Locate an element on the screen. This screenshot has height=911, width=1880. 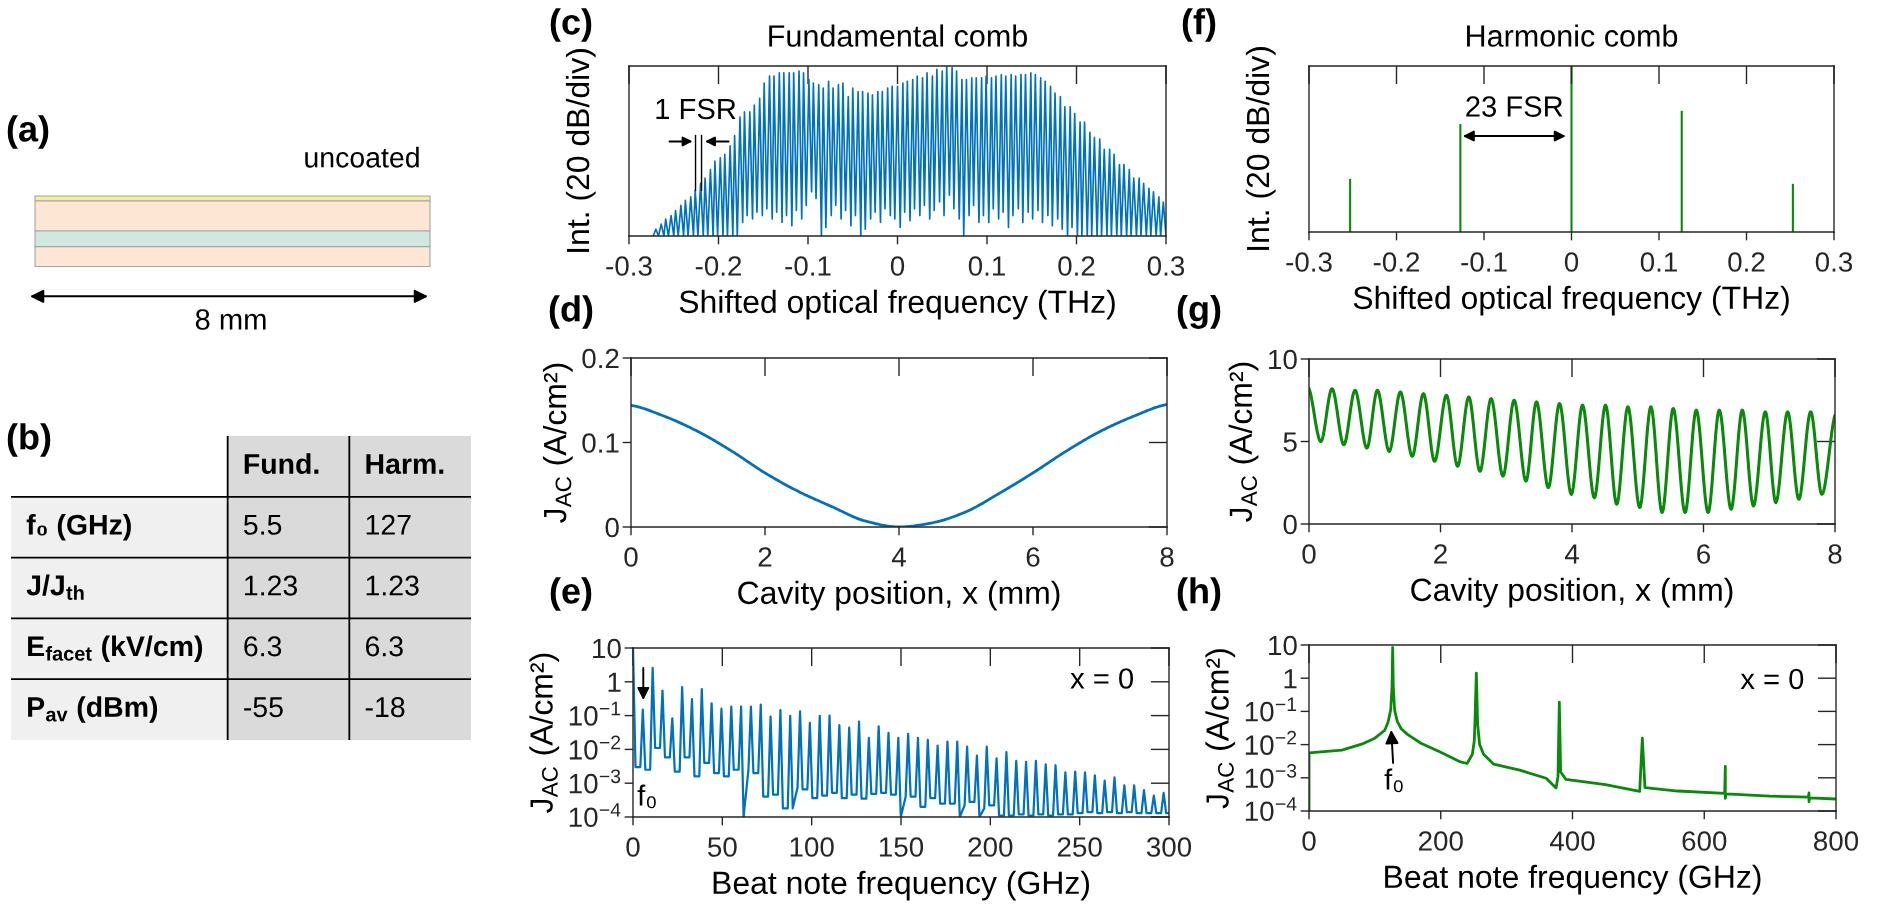
x-tick-label: 150 is located at coordinates (901, 847).